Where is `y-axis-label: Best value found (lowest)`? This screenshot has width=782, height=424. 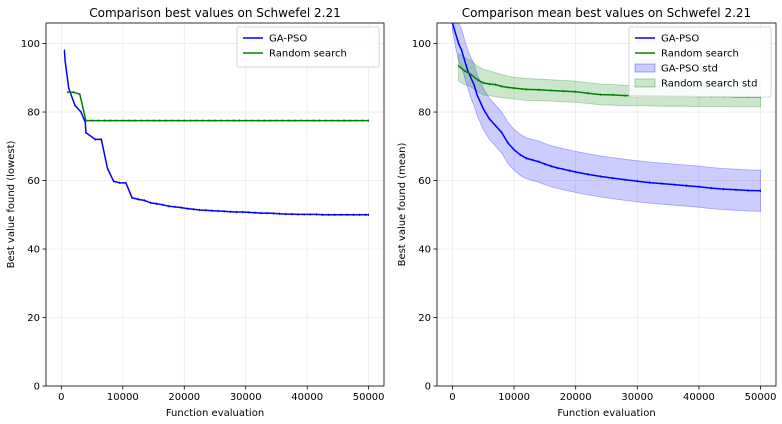
y-axis-label: Best value found (lowest) is located at coordinates (11, 204).